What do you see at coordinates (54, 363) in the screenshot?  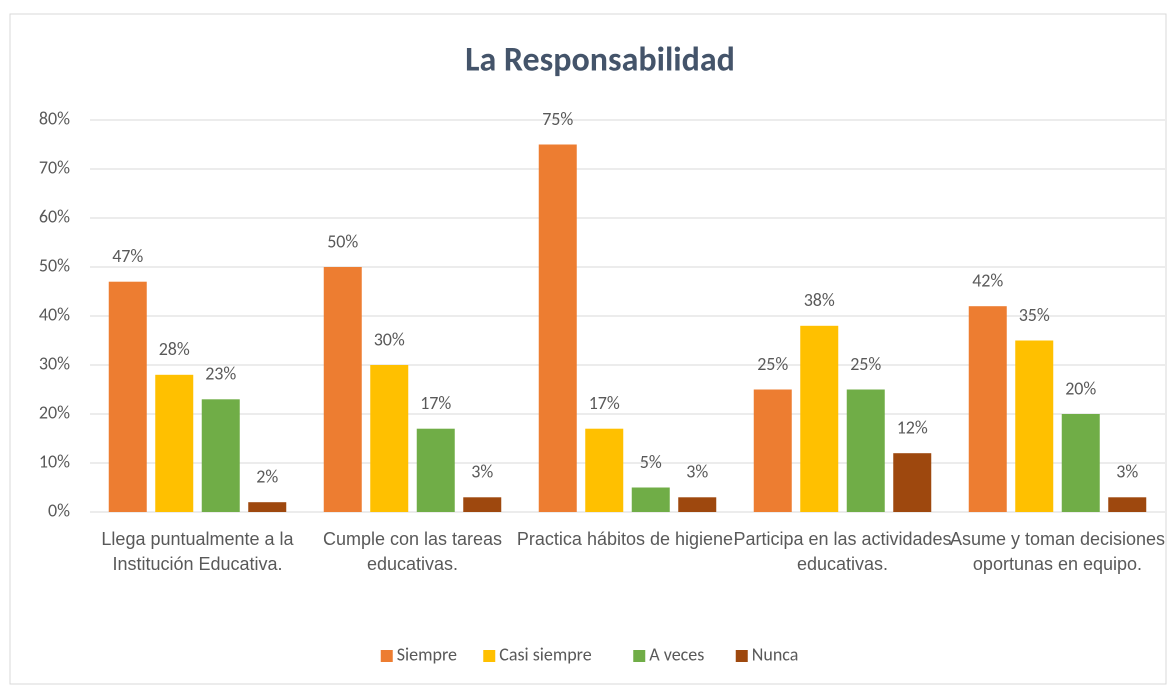 I see `y-tick-label: 30%` at bounding box center [54, 363].